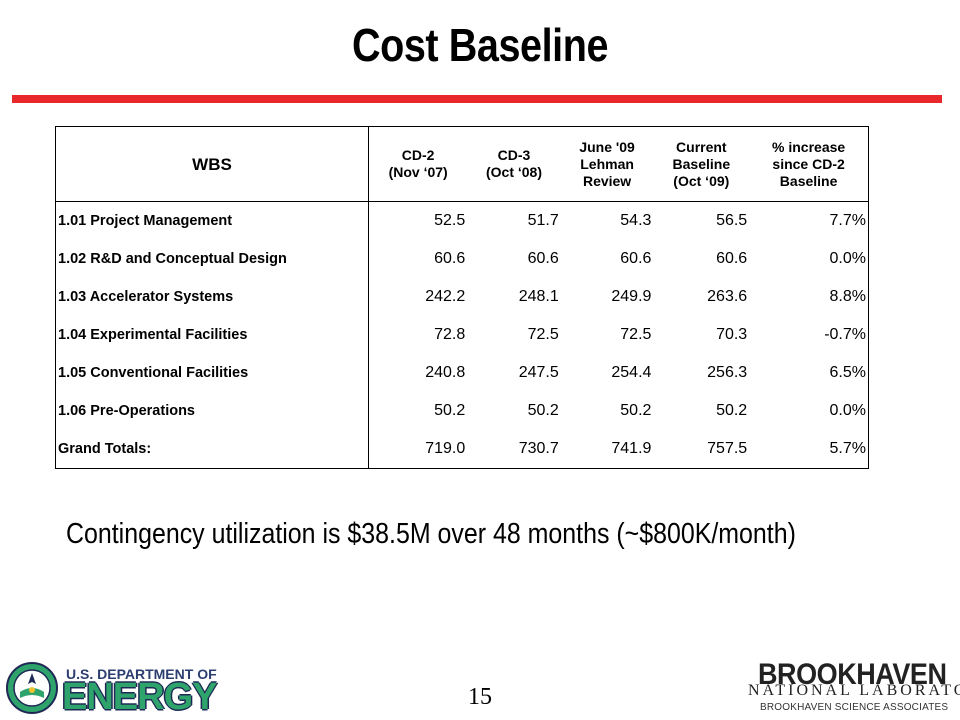 The width and height of the screenshot is (960, 720). What do you see at coordinates (212, 297) in the screenshot?
I see `row-label: 1.03 Accelerator Systems` at bounding box center [212, 297].